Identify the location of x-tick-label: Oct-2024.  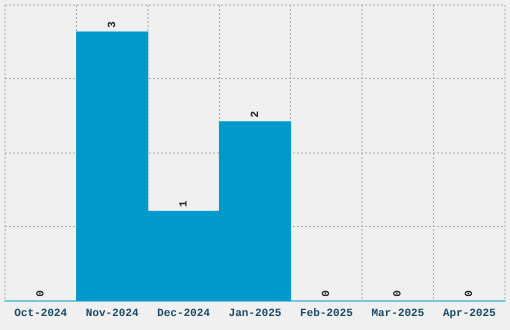
(41, 314).